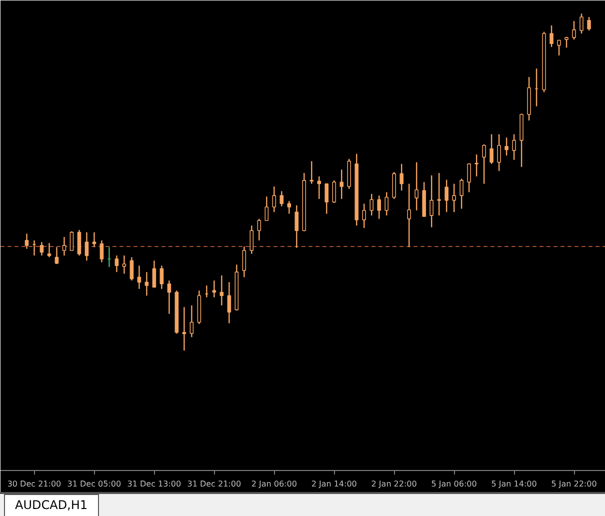 The image size is (605, 516). I want to click on x-tick-label: 2 Jan 22:00, so click(394, 484).